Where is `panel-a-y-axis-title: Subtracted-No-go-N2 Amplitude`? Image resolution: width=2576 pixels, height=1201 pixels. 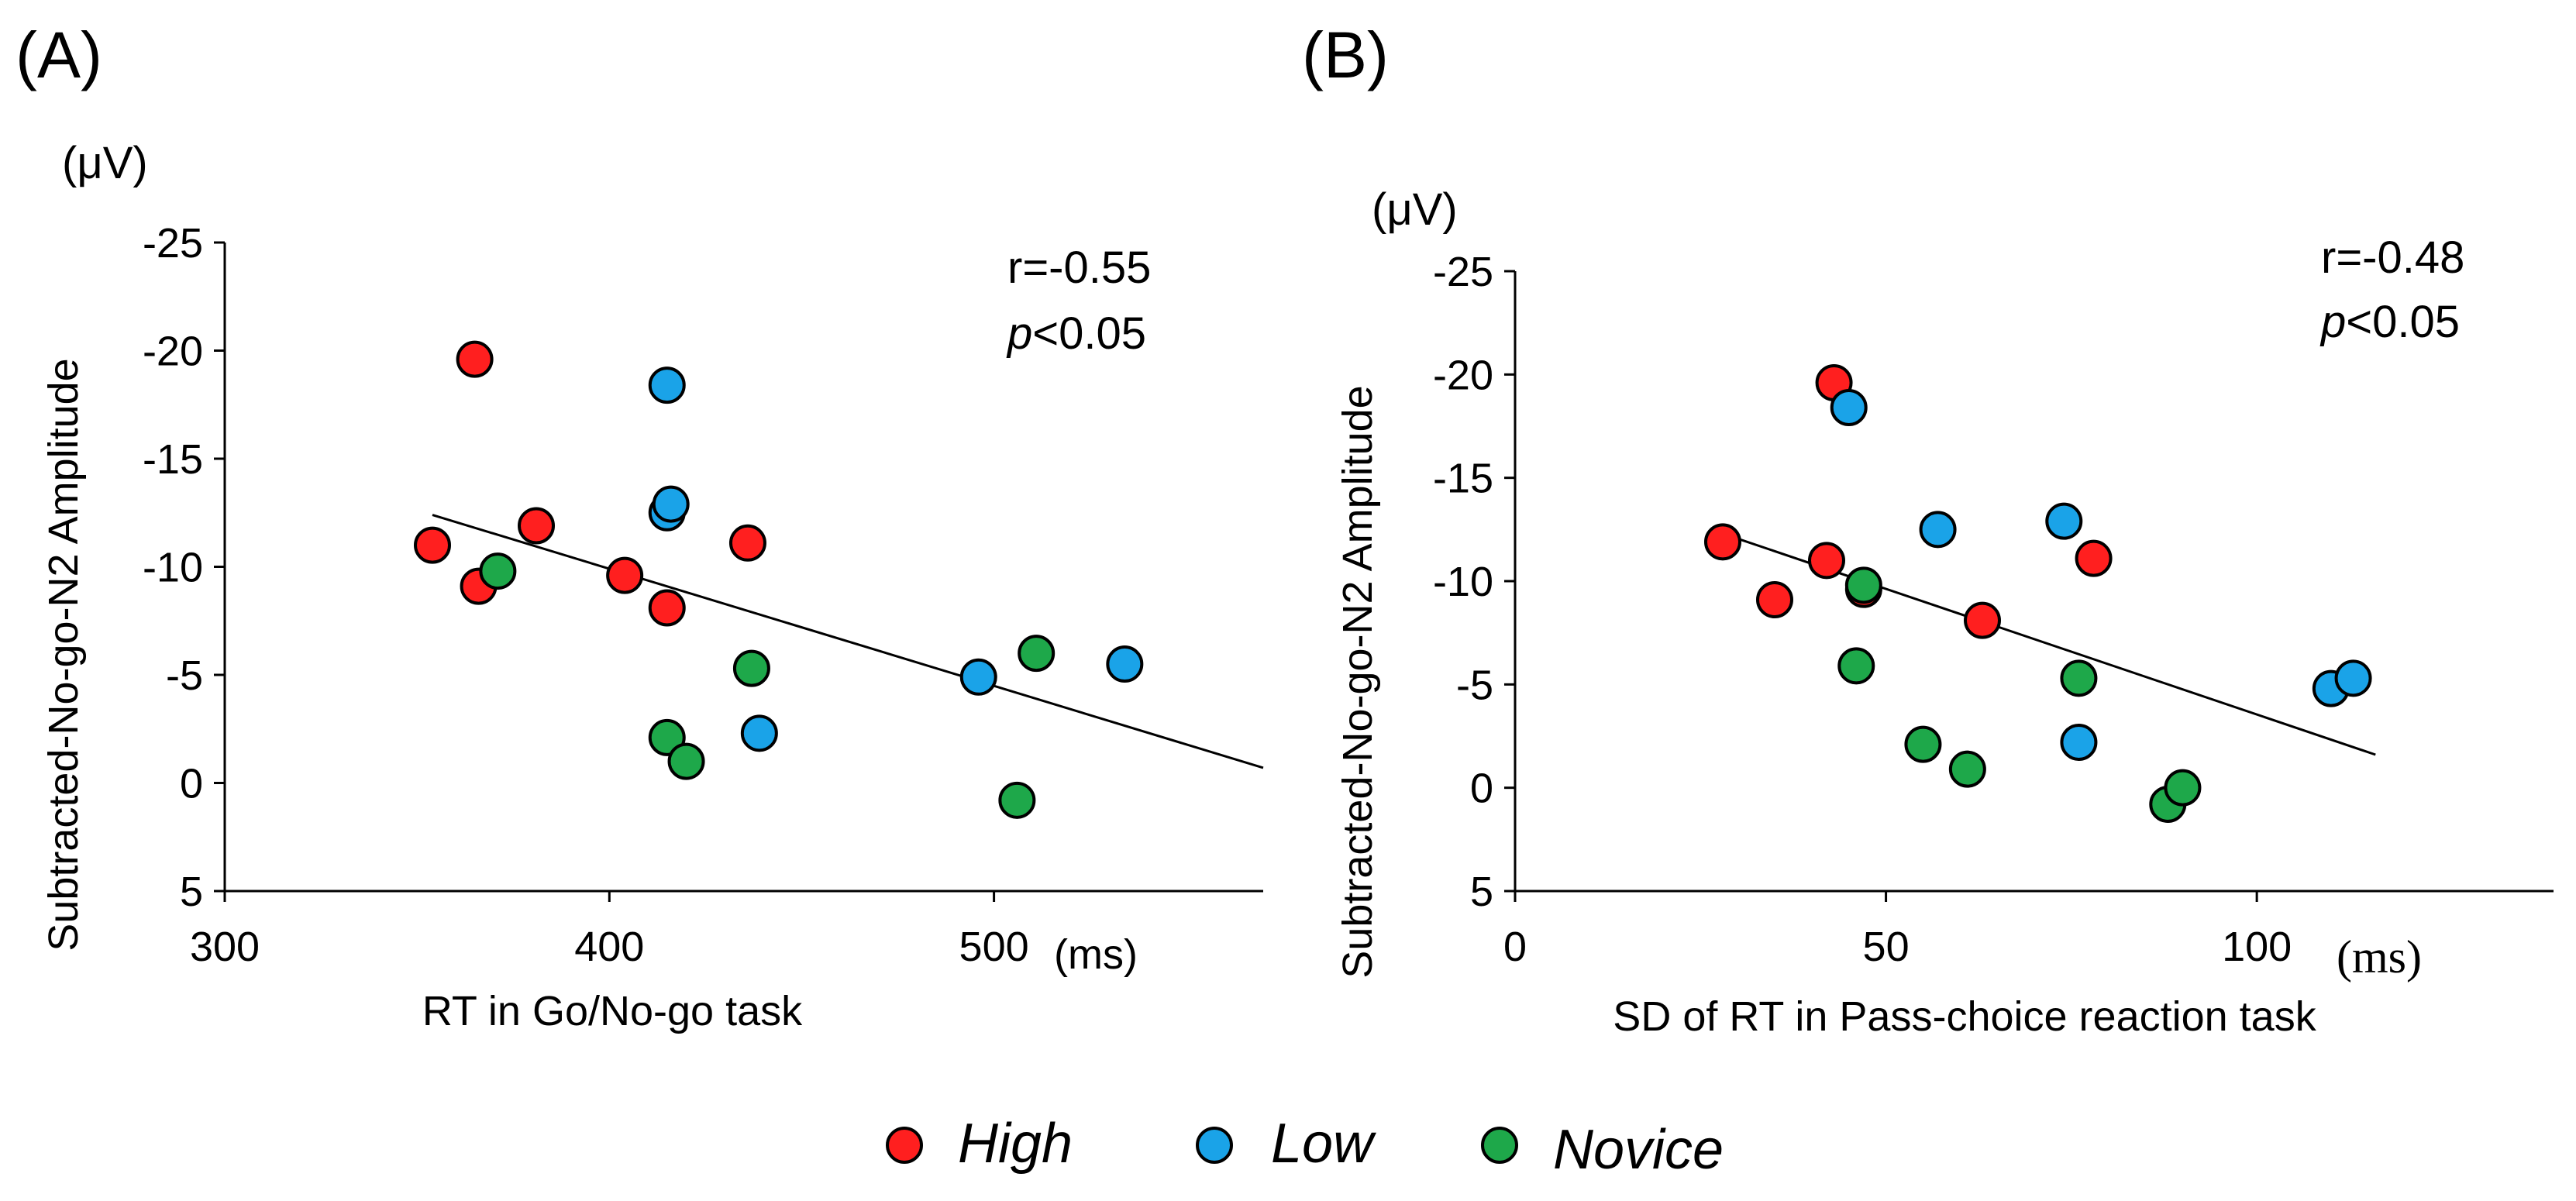 panel-a-y-axis-title: Subtracted-No-go-N2 Amplitude is located at coordinates (63, 654).